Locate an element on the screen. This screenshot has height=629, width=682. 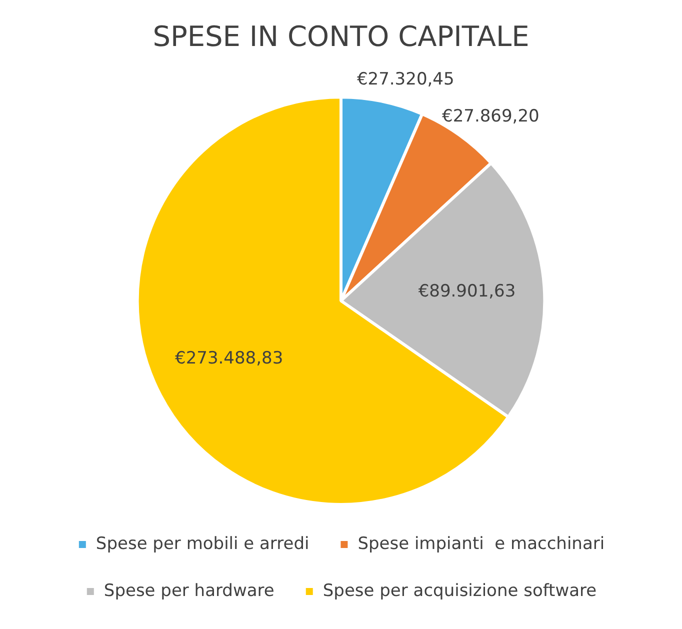
data-label: €89.901,63 is located at coordinates (467, 292).